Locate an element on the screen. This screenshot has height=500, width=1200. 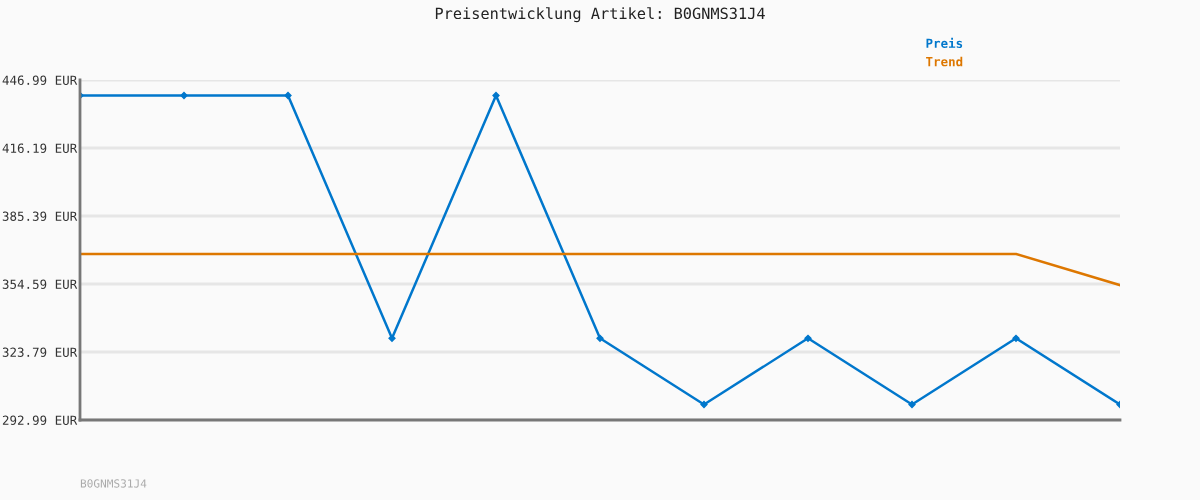
y-tick-label: 416.19 EUR is located at coordinates (40, 148).